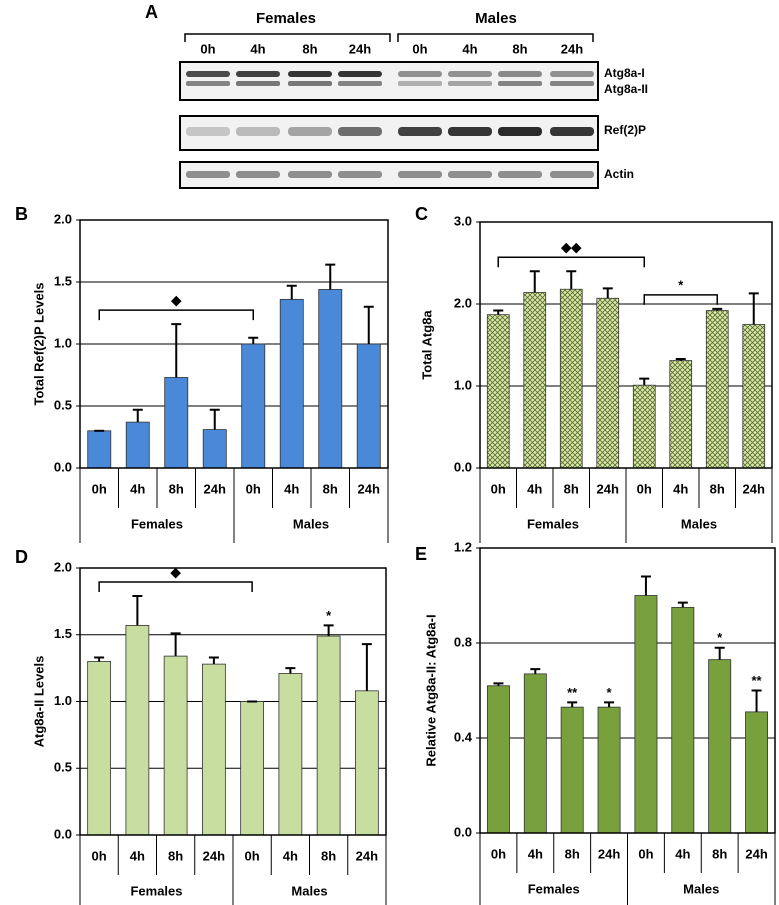 Image resolution: width=779 pixels, height=905 pixels. What do you see at coordinates (680, 299) in the screenshot?
I see `significance-bracket` at bounding box center [680, 299].